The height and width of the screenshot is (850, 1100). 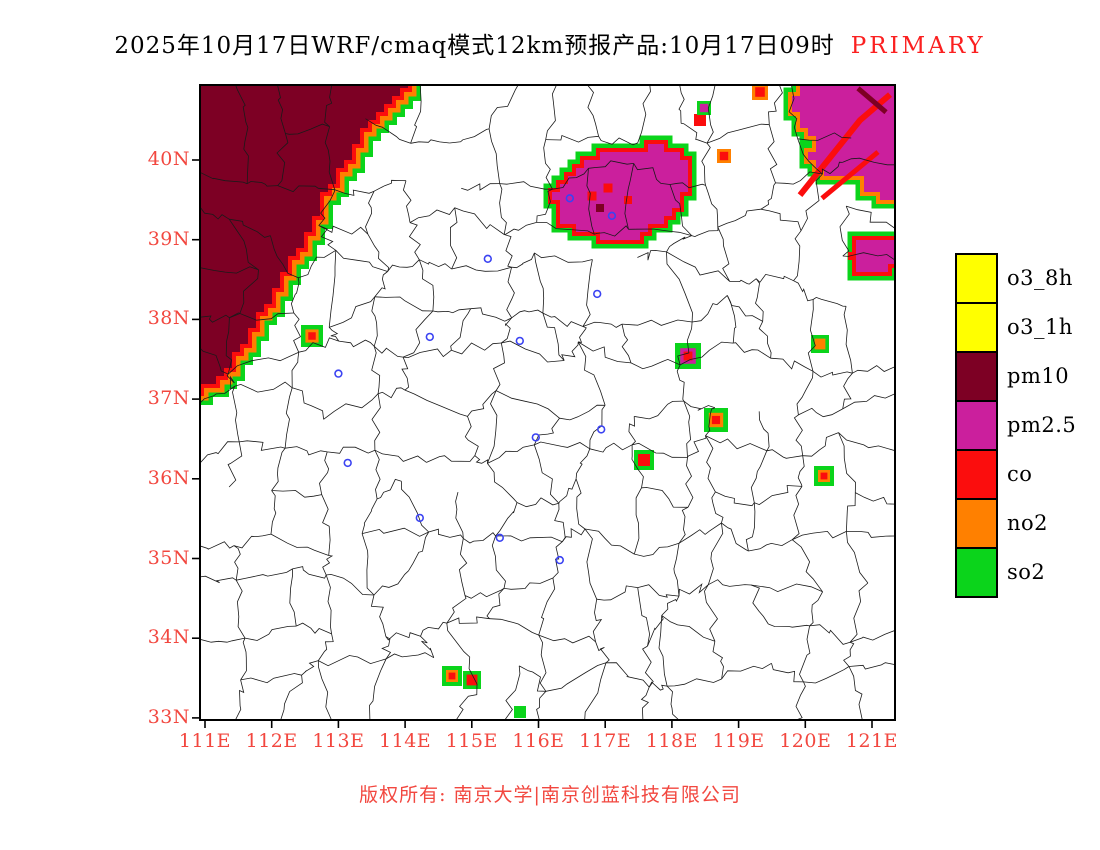 I want to click on pollutant-spot-no2, so click(x=820, y=344).